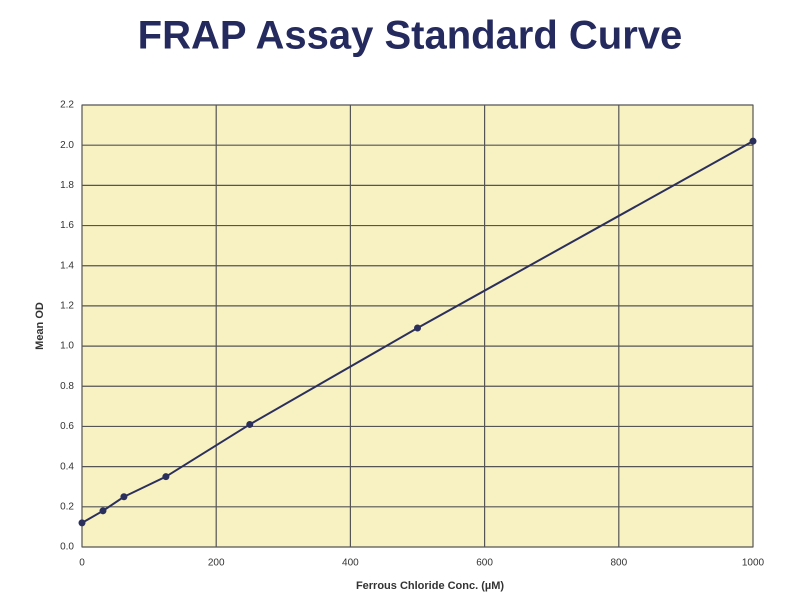  I want to click on x-tick-label: 0, so click(82, 563).